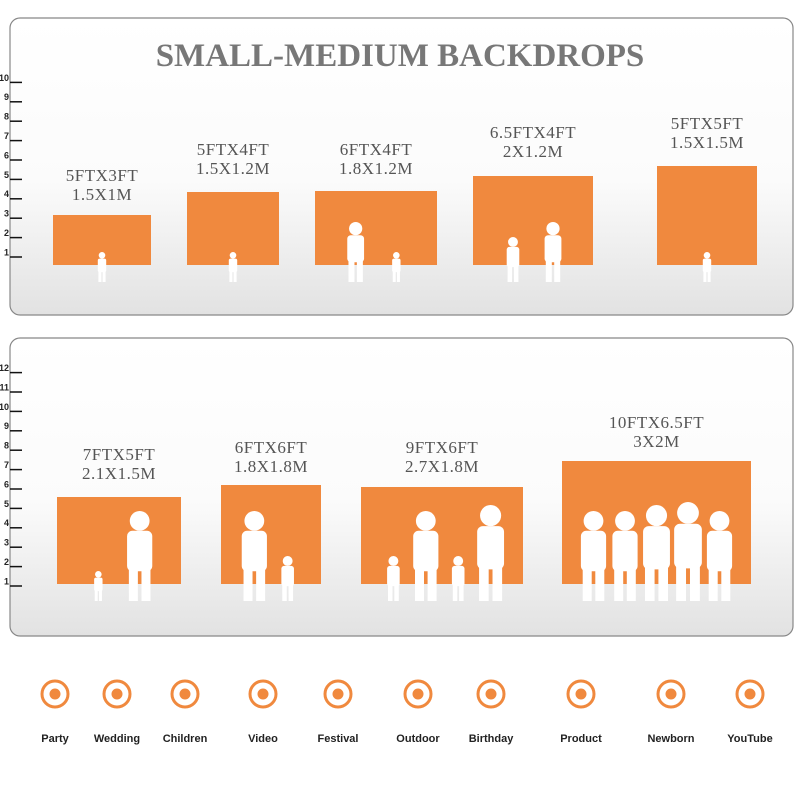  I want to click on size-ft: 6.5FTX4FT, so click(533, 132).